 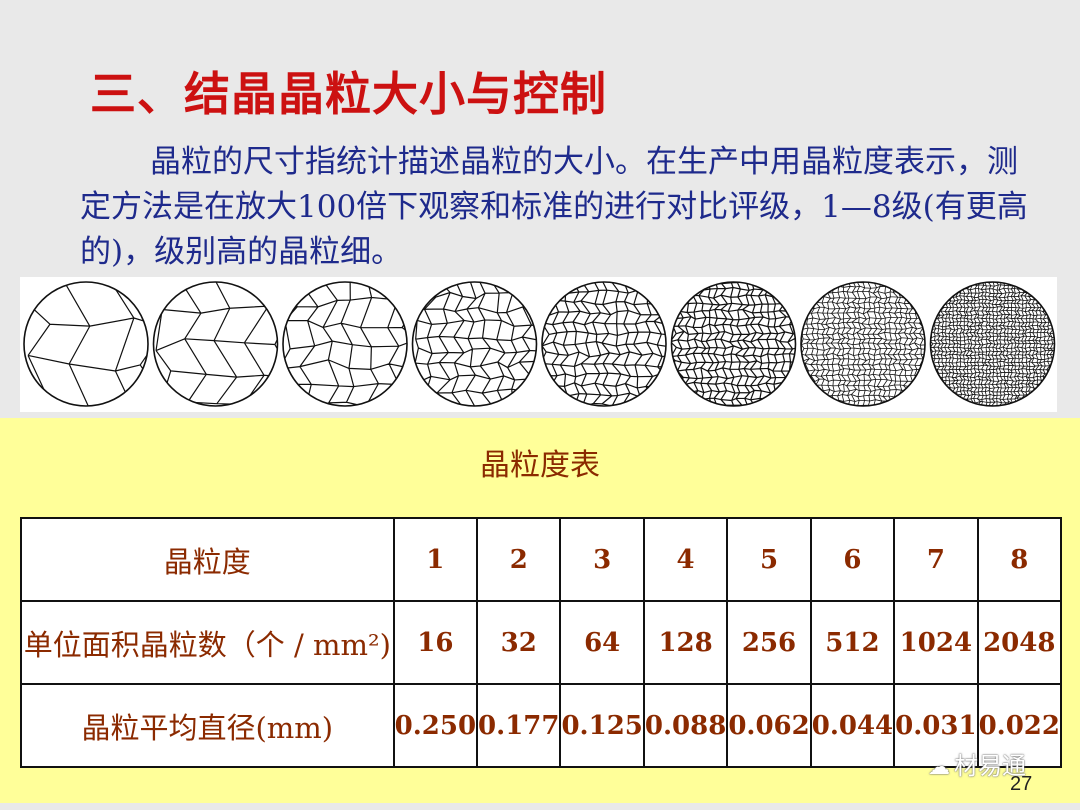 What do you see at coordinates (602, 559) in the screenshot?
I see `table-cell: 3` at bounding box center [602, 559].